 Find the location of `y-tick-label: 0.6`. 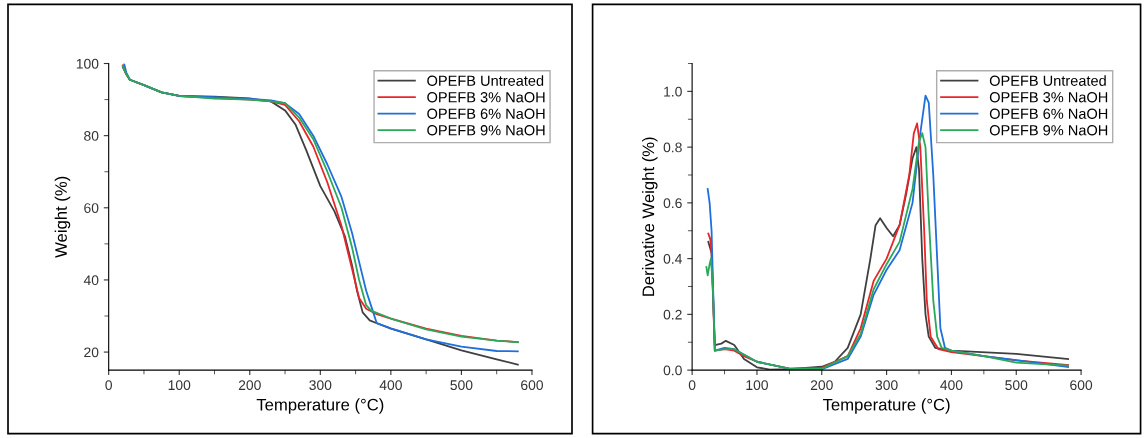

y-tick-label: 0.6 is located at coordinates (672, 203).